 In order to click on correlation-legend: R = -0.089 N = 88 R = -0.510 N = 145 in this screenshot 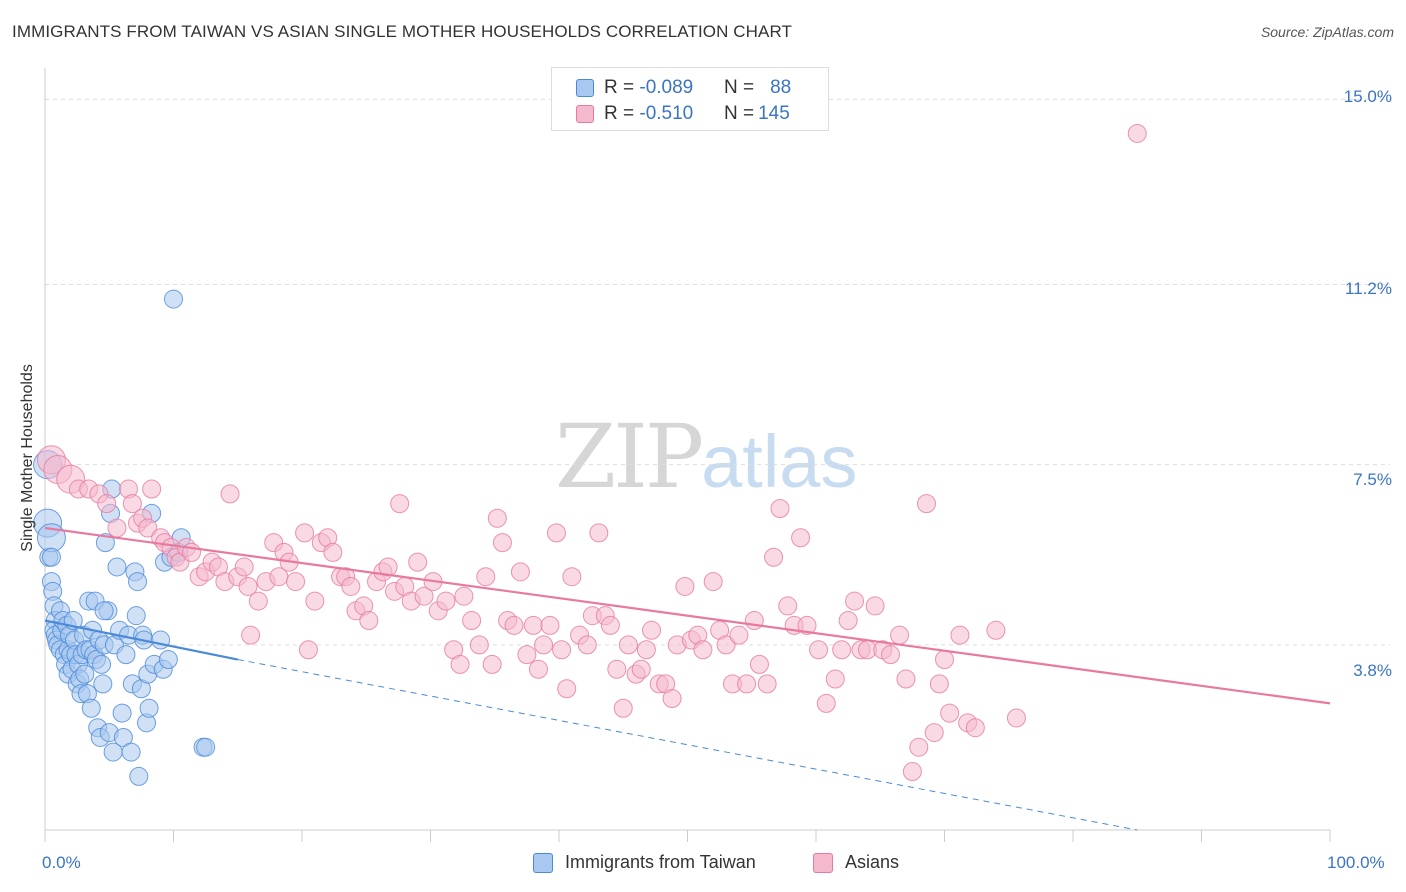, I will do `click(690, 99)`.